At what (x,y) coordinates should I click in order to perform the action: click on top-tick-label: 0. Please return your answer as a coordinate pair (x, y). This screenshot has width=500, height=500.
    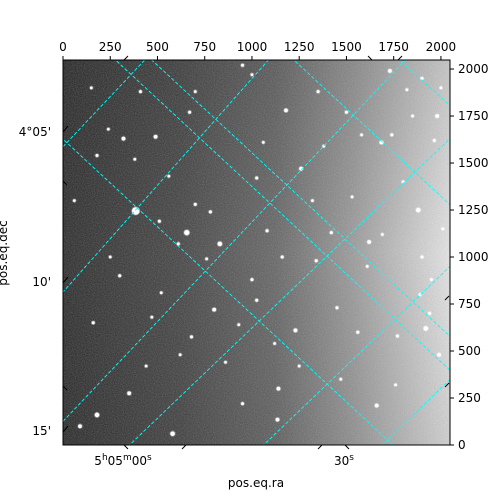
    Looking at the image, I should click on (63, 47).